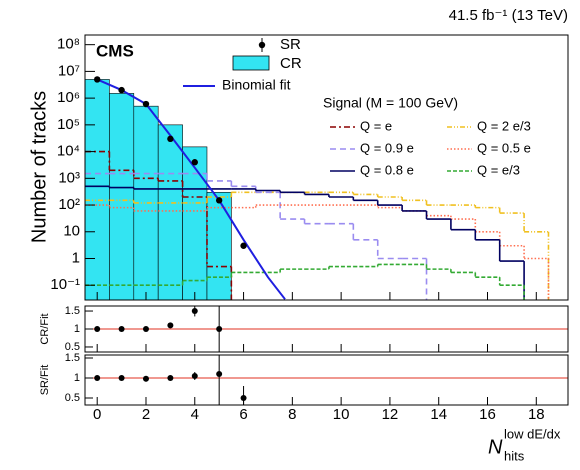 The image size is (580, 470). Describe the element at coordinates (71, 231) in the screenshot. I see `y-tick-label: 10` at that location.